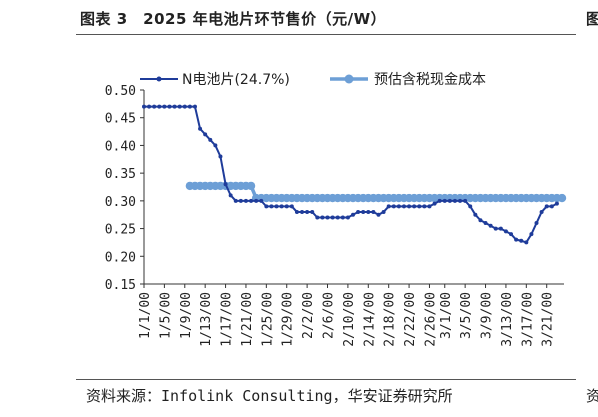 This screenshot has width=598, height=417. What do you see at coordinates (120, 91) in the screenshot?
I see `y-tick-label: 0.50` at bounding box center [120, 91].